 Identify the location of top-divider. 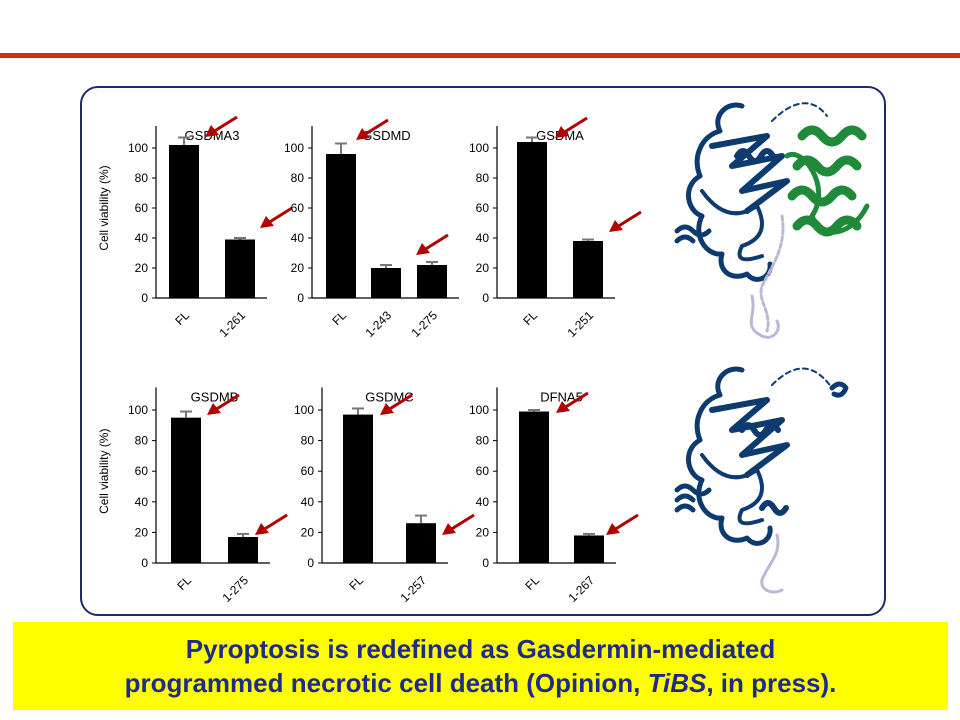
(480, 55).